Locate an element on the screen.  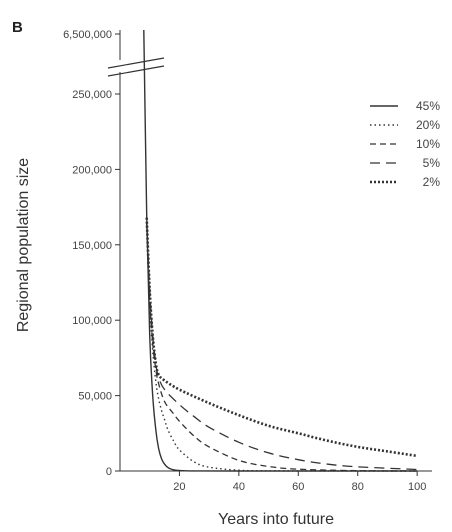
x-tick-label: 60 is located at coordinates (298, 487).